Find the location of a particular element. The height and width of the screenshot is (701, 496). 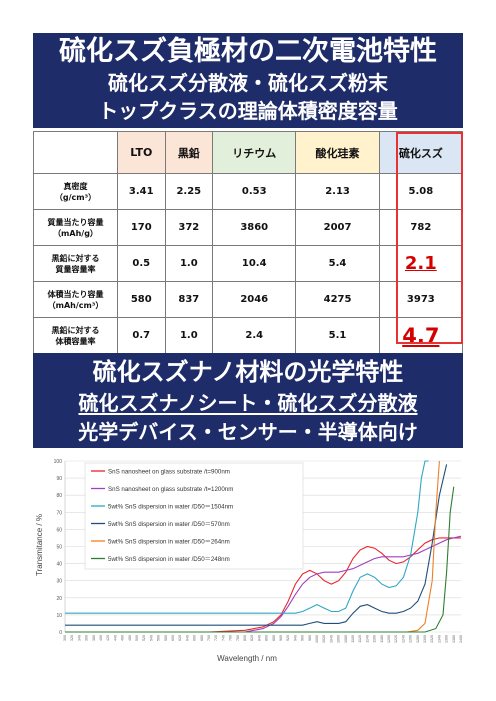

x-tick-label: 1340 is located at coordinates (439, 639).